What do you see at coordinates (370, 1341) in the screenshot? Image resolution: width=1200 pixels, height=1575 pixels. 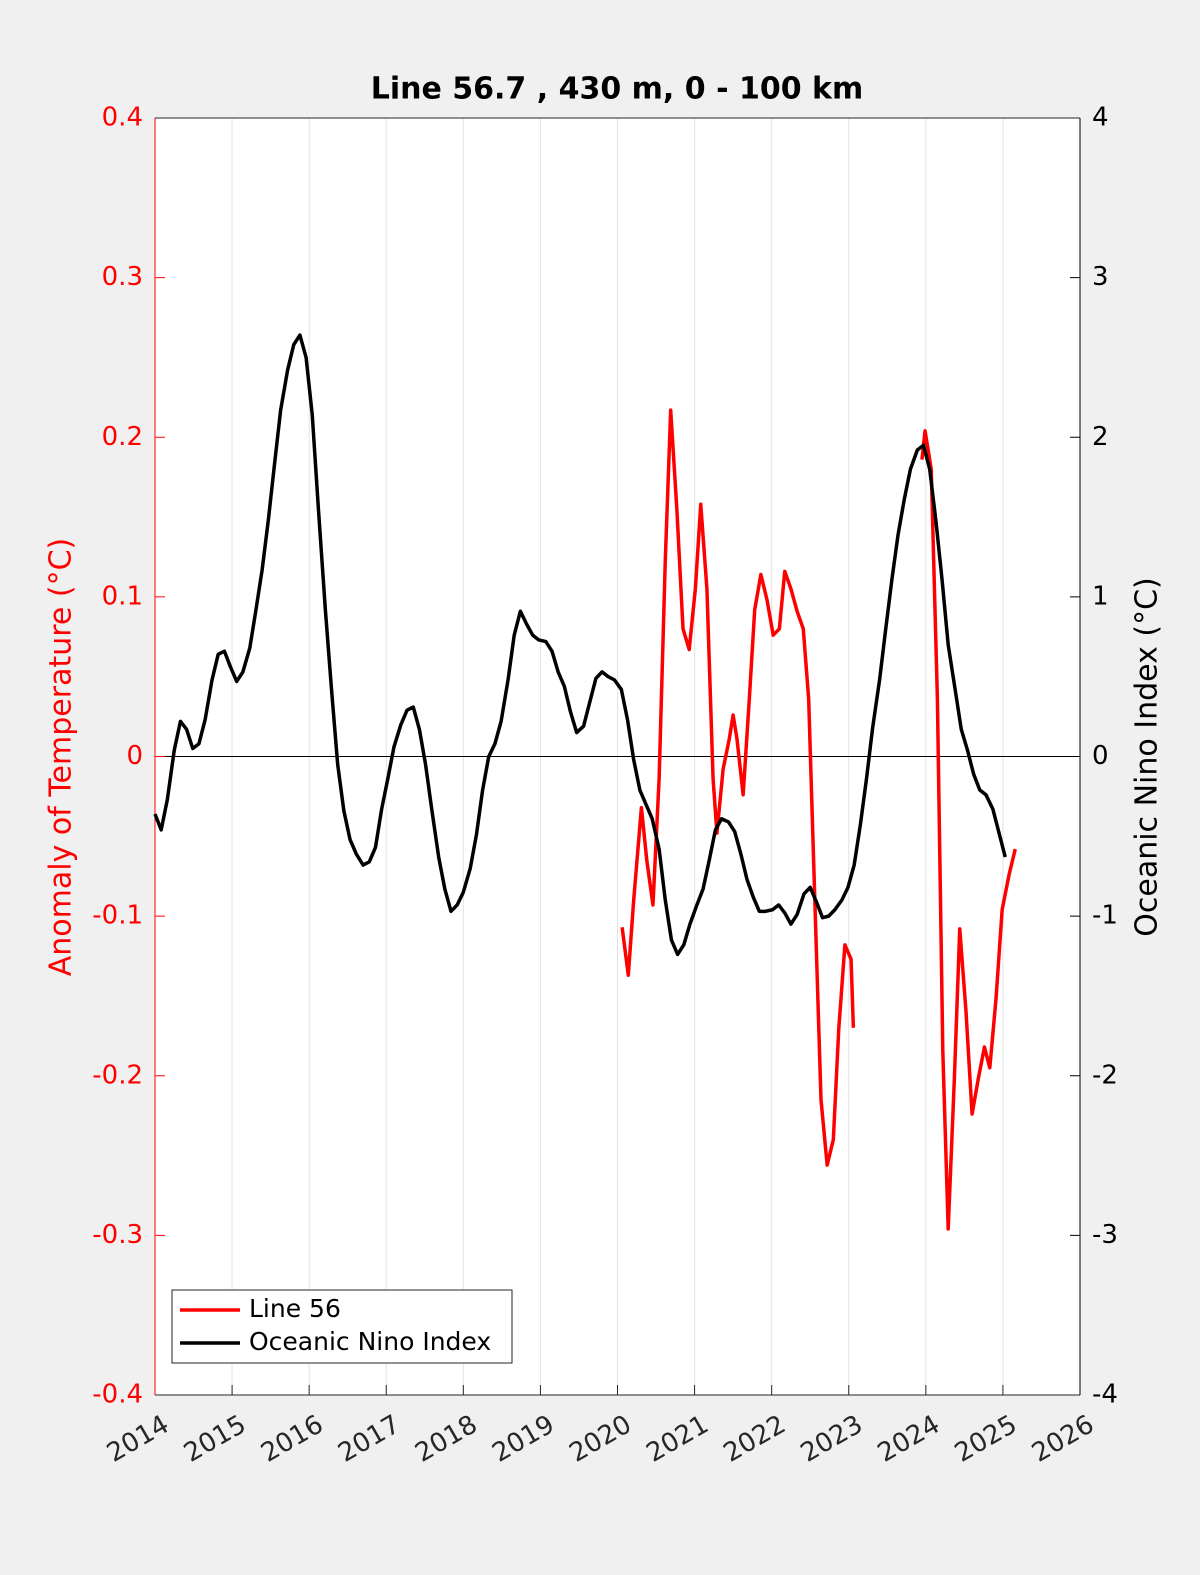 I see `legend-label: Oceanic Nino Index` at bounding box center [370, 1341].